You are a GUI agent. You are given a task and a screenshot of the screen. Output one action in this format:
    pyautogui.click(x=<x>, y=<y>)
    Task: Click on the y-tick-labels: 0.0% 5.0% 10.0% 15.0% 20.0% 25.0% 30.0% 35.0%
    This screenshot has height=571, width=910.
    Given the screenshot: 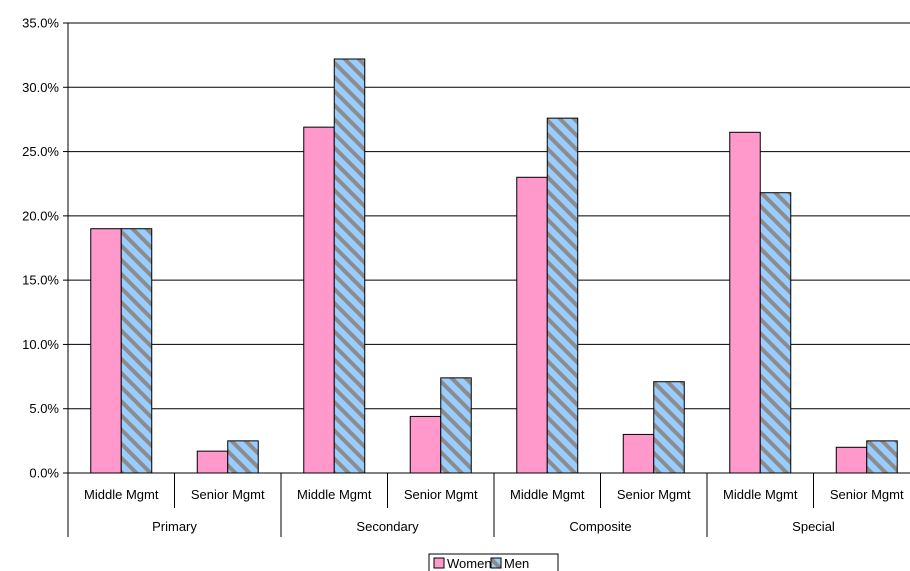 What is the action you would take?
    pyautogui.click(x=40, y=248)
    